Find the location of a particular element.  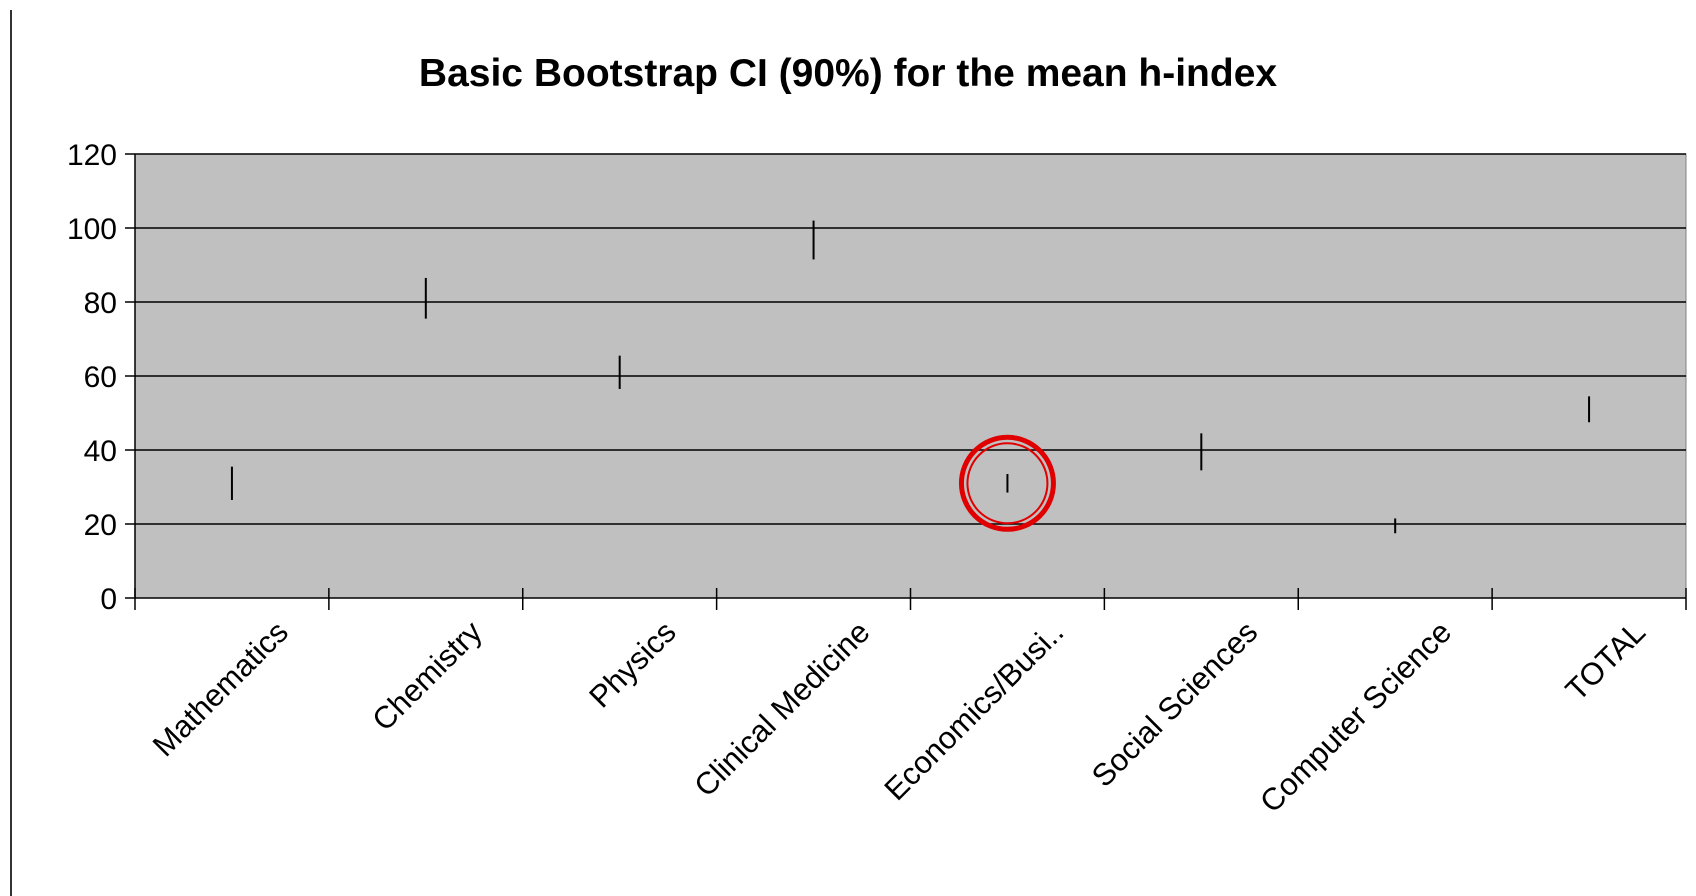

highlight-annotation is located at coordinates (1007, 483).